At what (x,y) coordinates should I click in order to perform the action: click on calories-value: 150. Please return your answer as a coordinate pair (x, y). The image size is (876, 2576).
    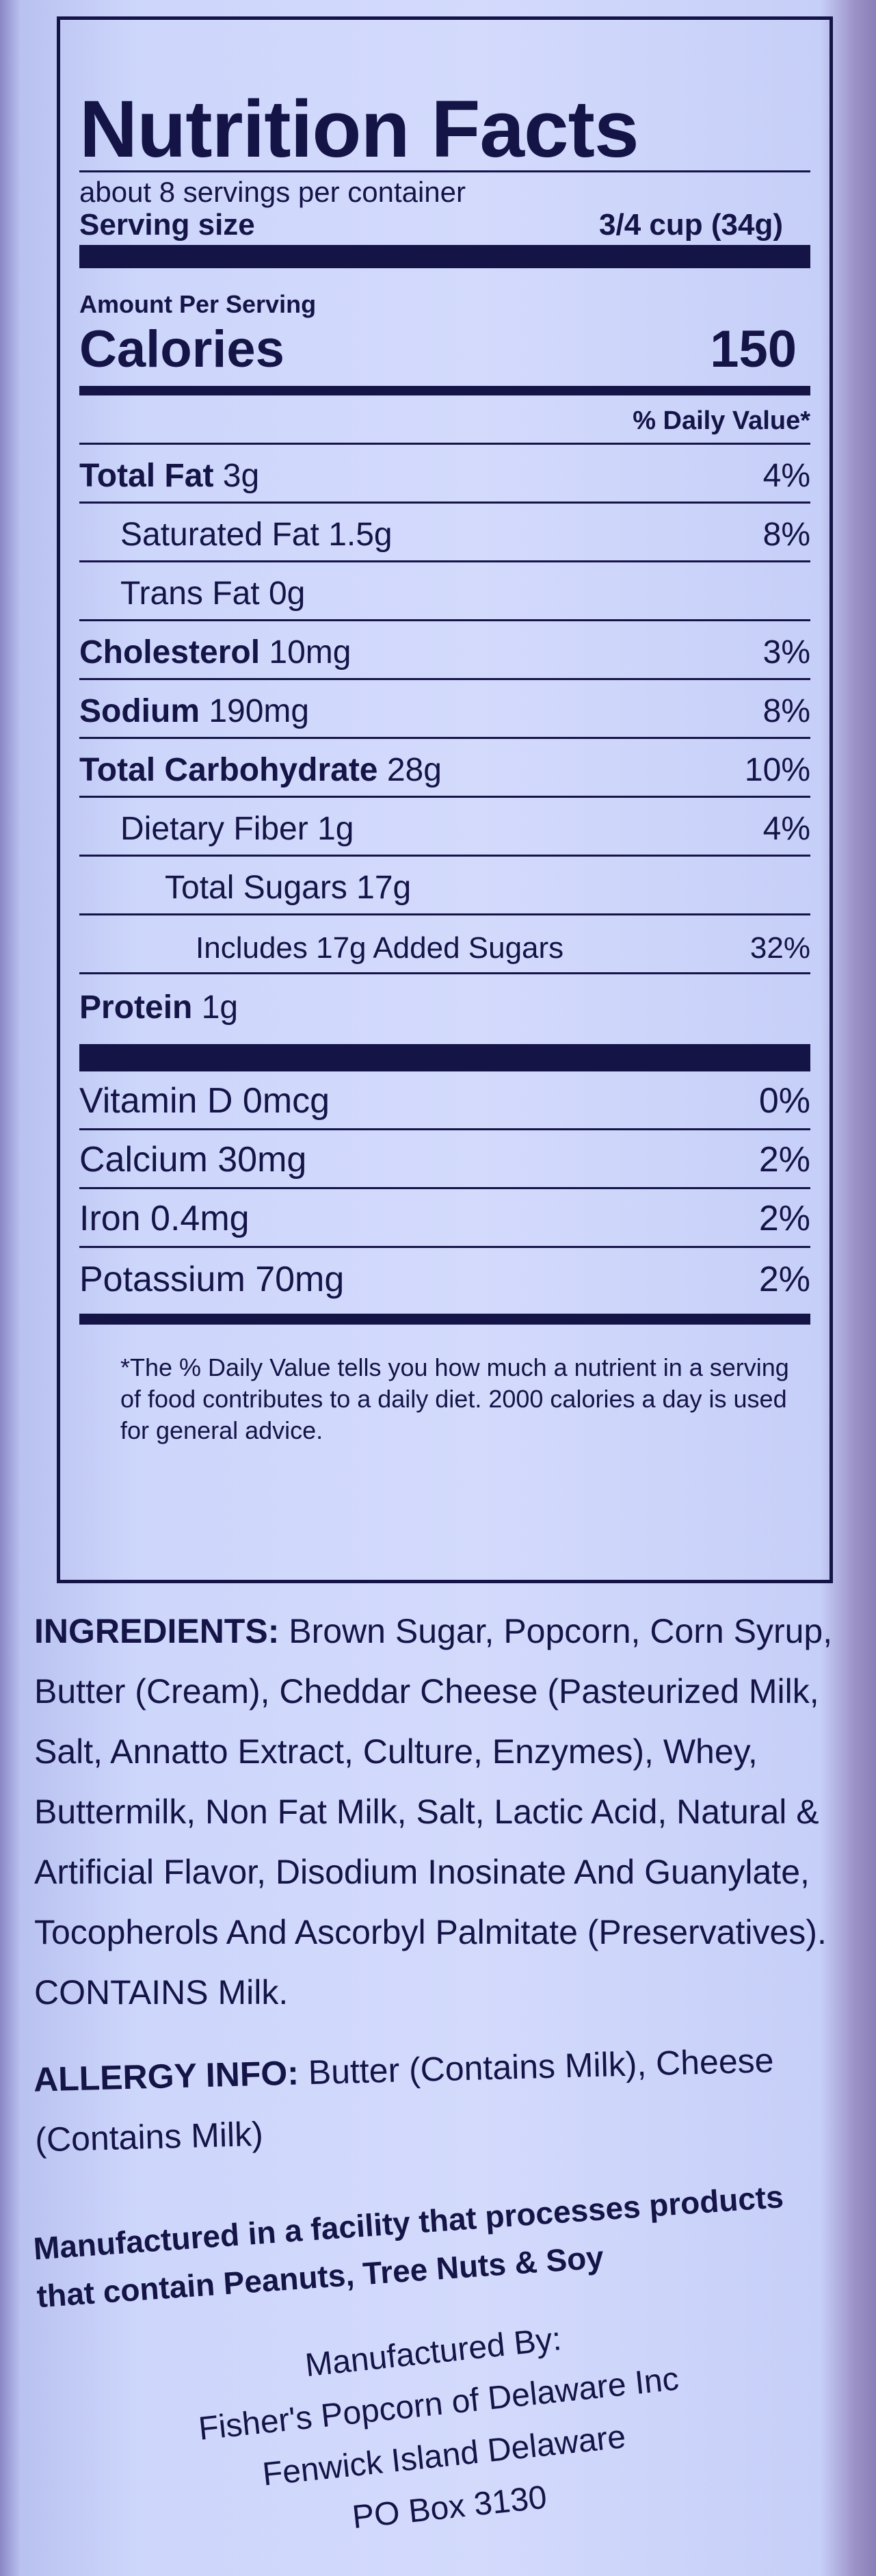
    Looking at the image, I should click on (753, 349).